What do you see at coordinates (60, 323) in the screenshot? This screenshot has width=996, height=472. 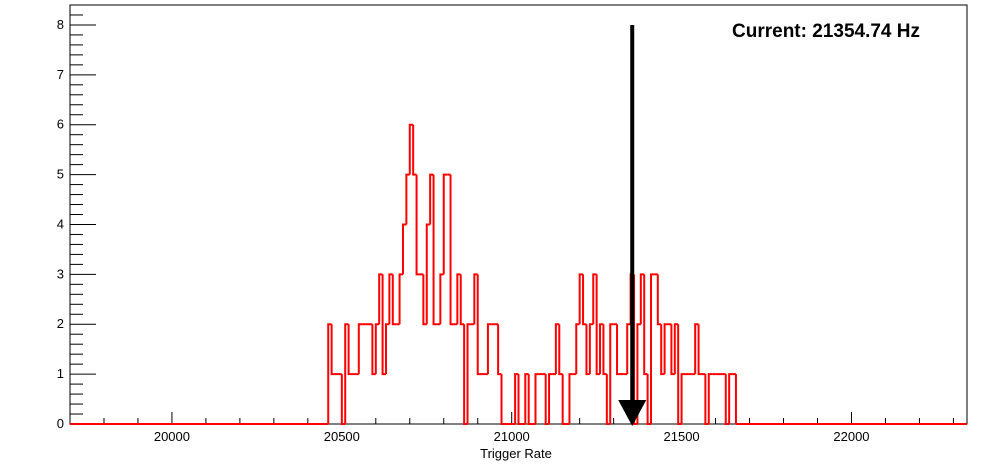 I see `y-tick-label: 2` at bounding box center [60, 323].